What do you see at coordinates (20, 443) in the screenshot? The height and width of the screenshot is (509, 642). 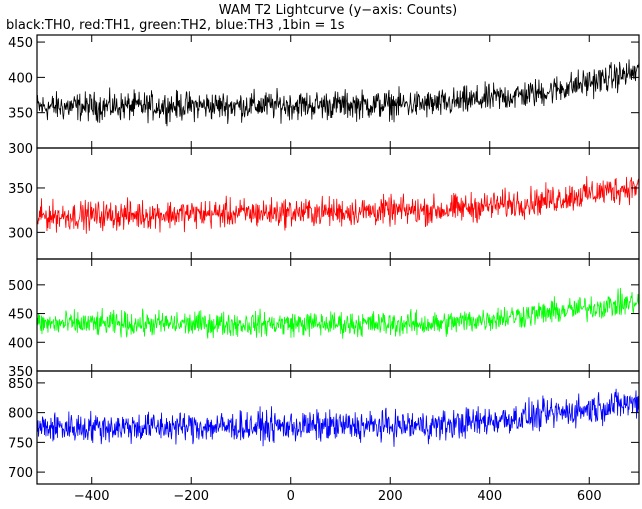 I see `y-tick-label: 750` at bounding box center [20, 443].